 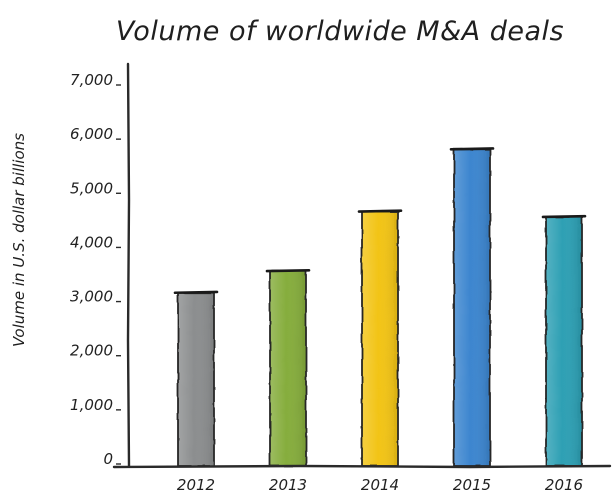 I want to click on bar-wash-2013, so click(x=288, y=368).